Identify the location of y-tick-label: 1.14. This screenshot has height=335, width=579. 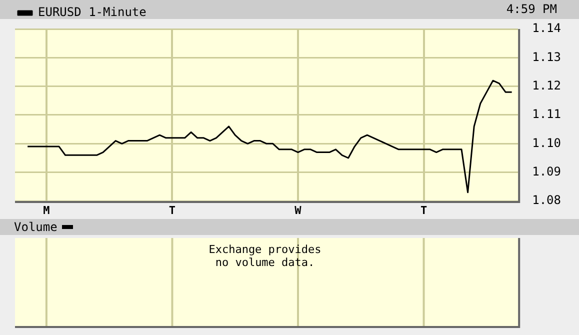
(547, 28).